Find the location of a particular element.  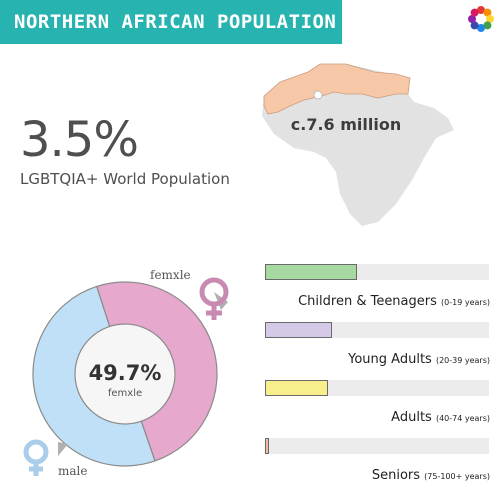

bar-label: Adults (40-74 years) is located at coordinates (440, 417).